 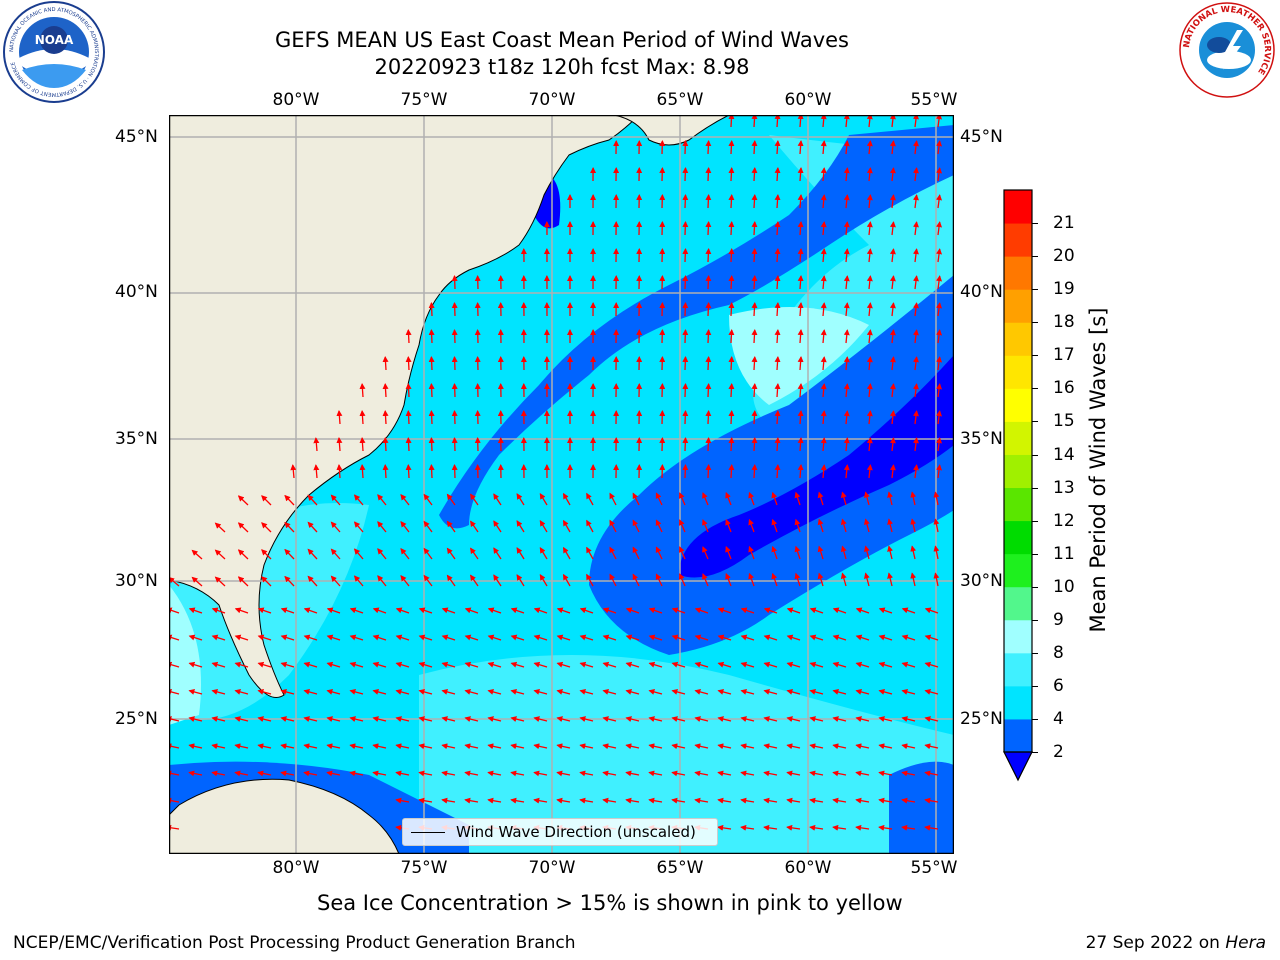 I want to click on legend-line-sample, so click(x=428, y=832).